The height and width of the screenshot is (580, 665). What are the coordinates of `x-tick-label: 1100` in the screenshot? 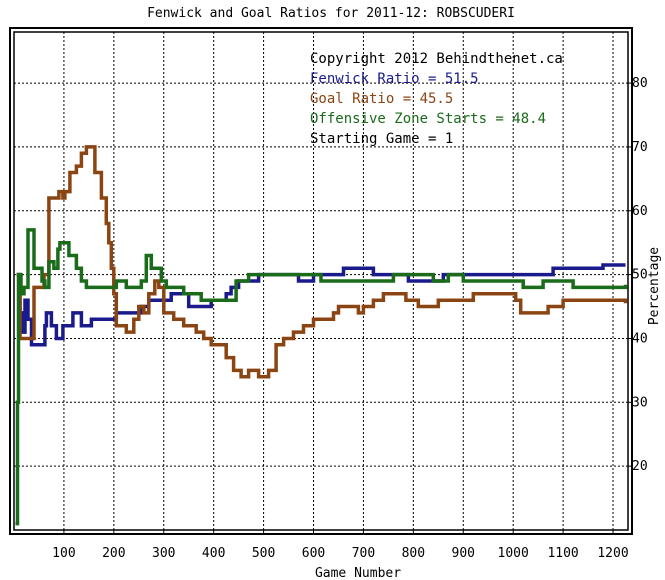 It's located at (562, 553).